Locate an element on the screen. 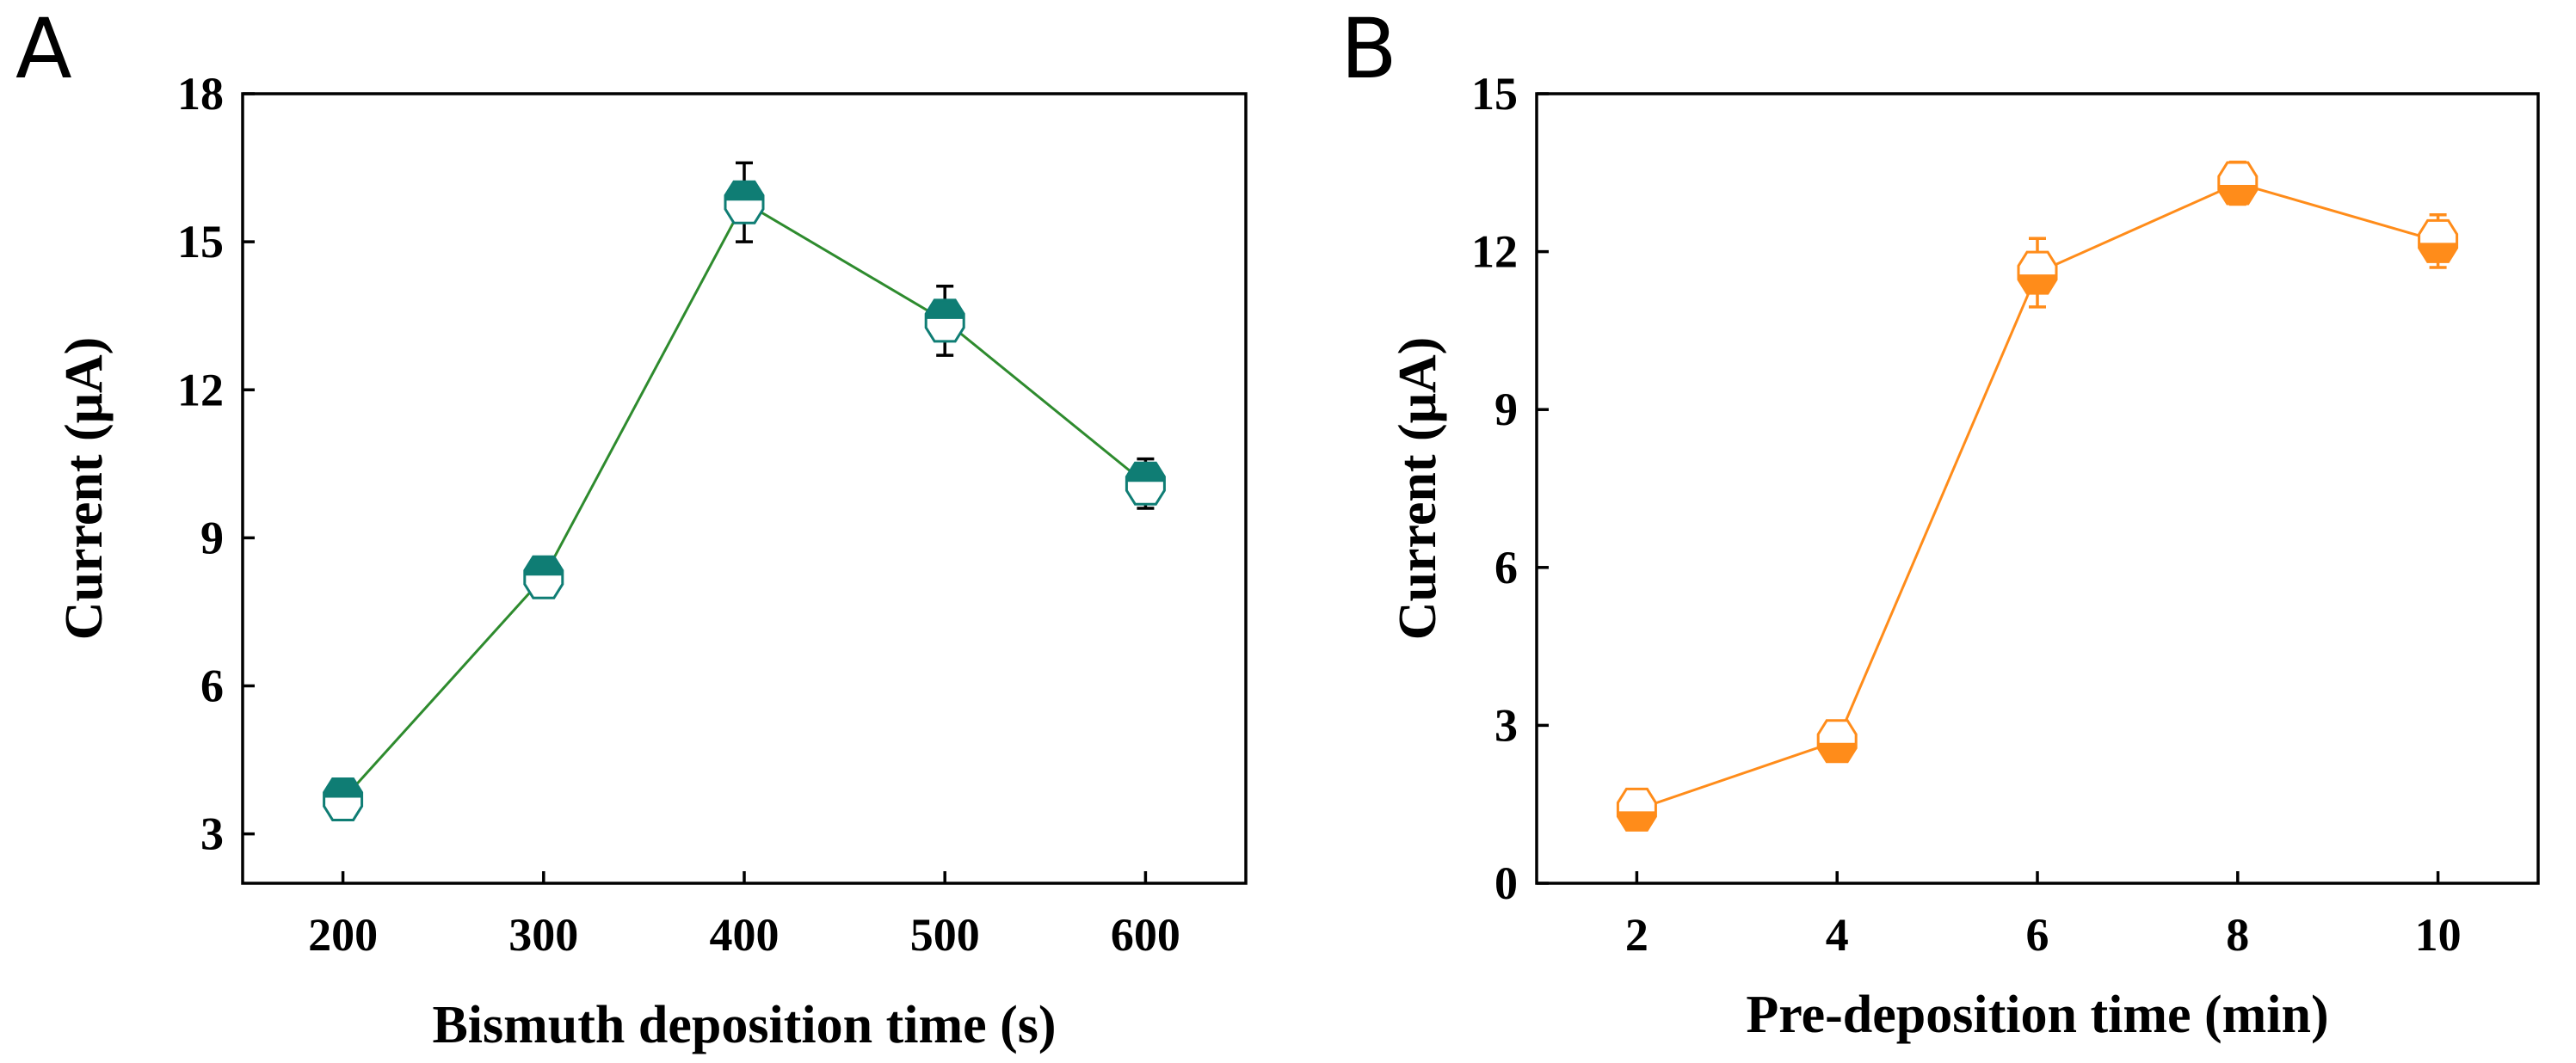 The width and height of the screenshot is (2576, 1063). y-ticks-b: 0 3 6 9 12 15 is located at coordinates (1510, 488).